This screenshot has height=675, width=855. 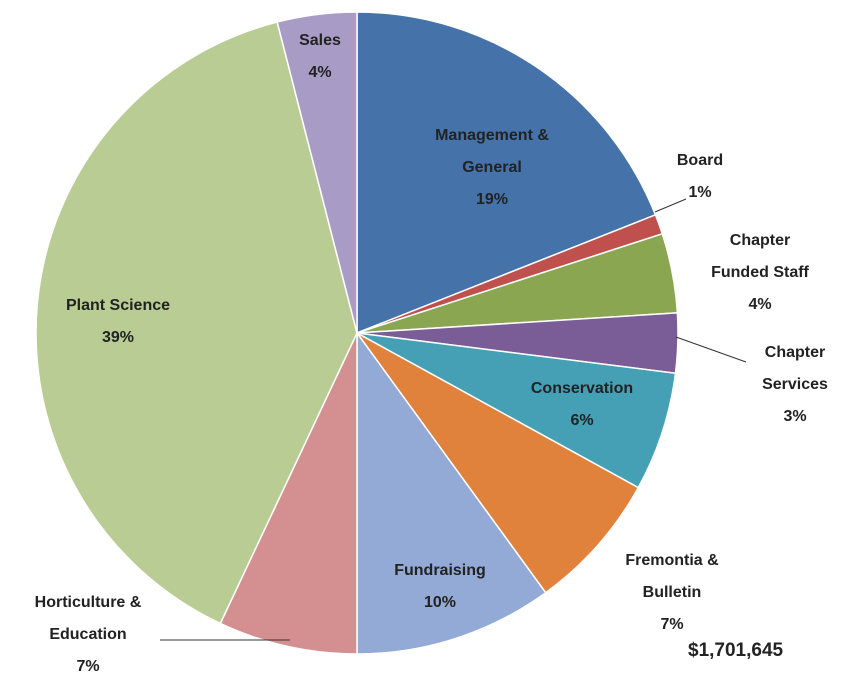 What do you see at coordinates (88, 618) in the screenshot?
I see `category-label: Horticulture & Education` at bounding box center [88, 618].